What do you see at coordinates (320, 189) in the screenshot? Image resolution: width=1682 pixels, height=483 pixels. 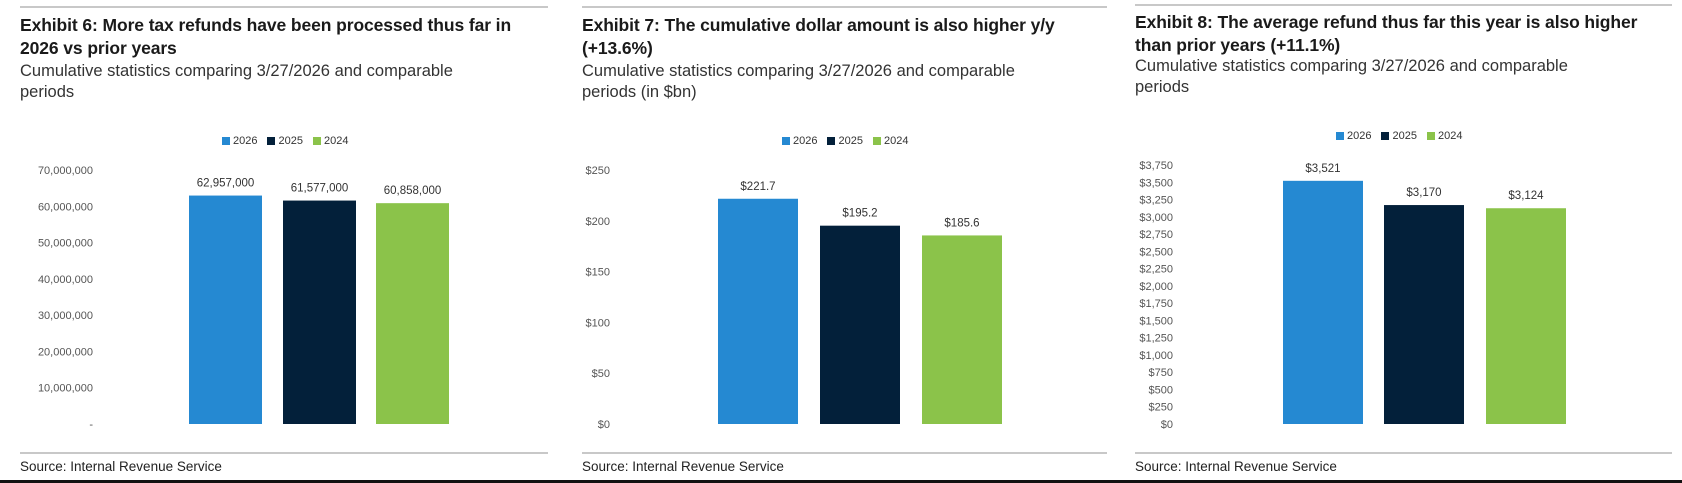 I see `data-label-2025: 61,577,000` at bounding box center [320, 189].